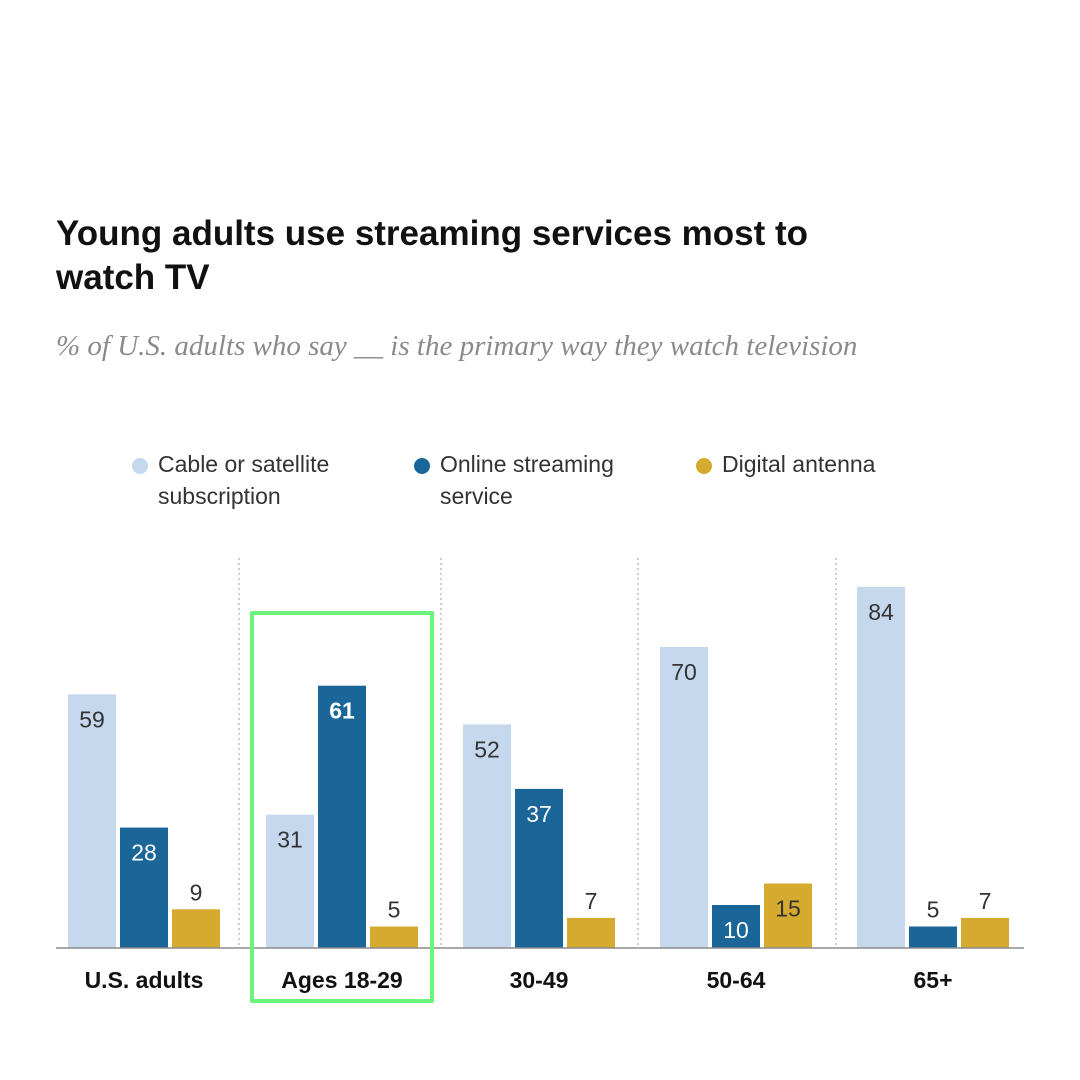 The image size is (1080, 1080). I want to click on category-label-30-49: 30-49, so click(539, 980).